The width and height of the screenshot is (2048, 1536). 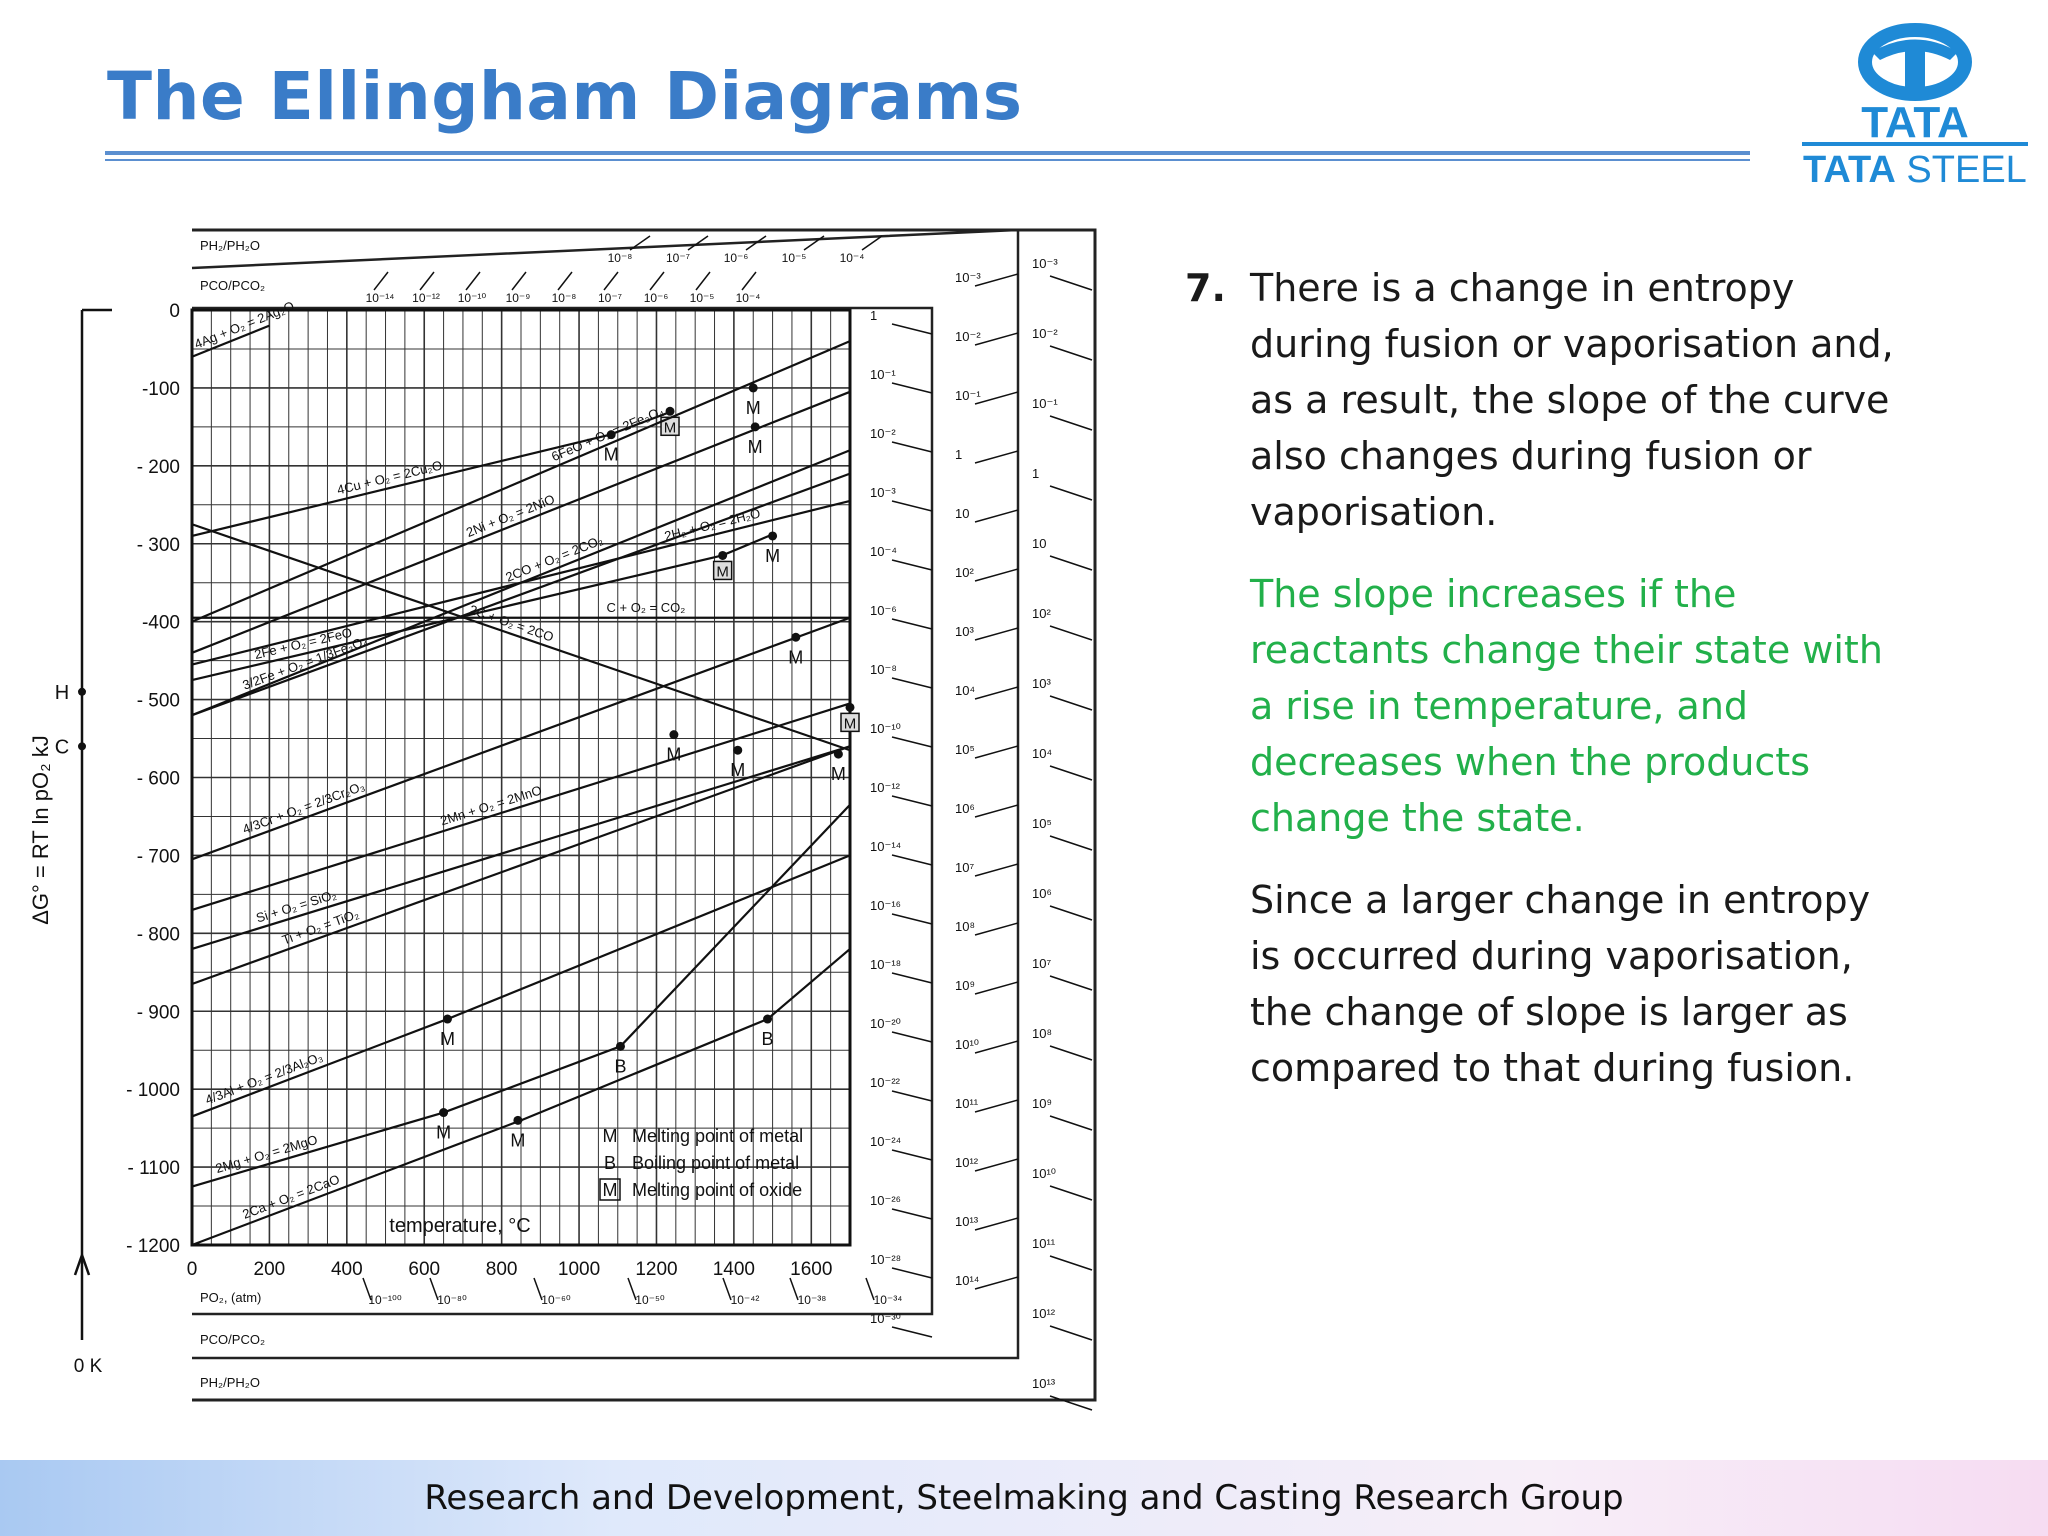 What do you see at coordinates (1530, 762) in the screenshot?
I see `green-line: decreases when the products` at bounding box center [1530, 762].